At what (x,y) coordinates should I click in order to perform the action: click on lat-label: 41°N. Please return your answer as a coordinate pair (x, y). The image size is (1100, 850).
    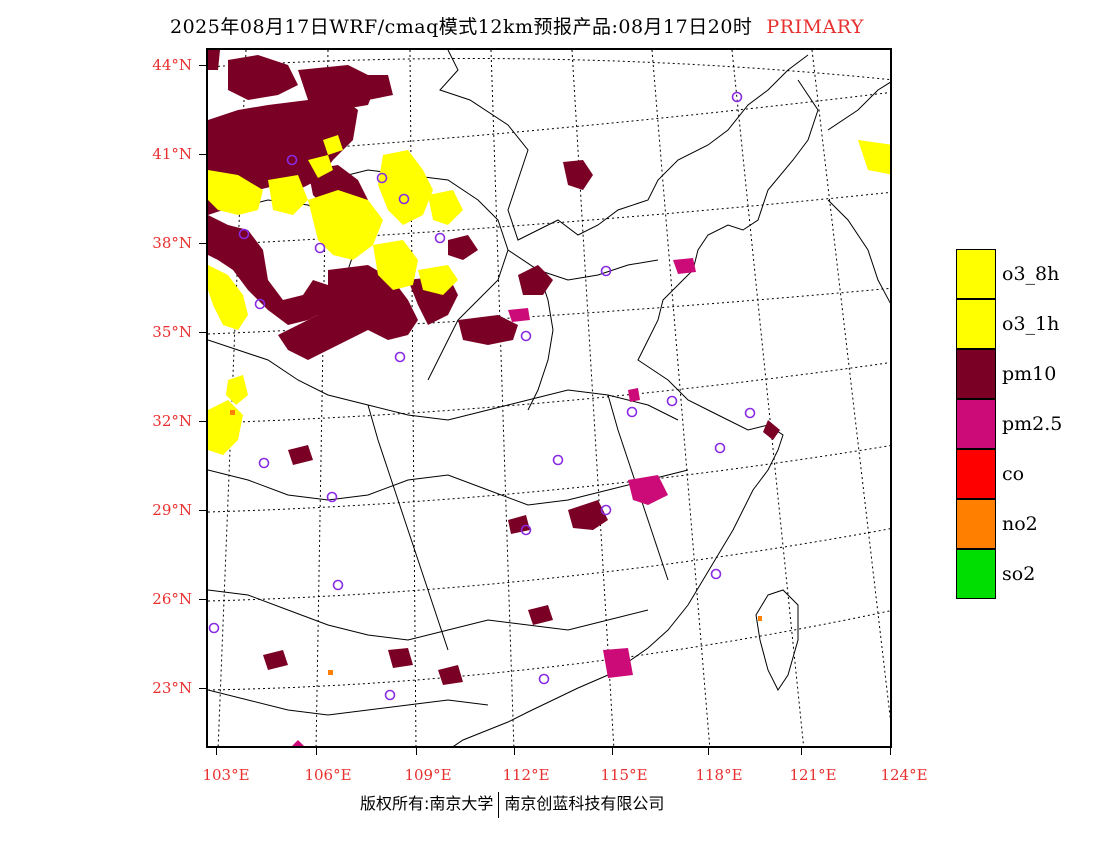
    Looking at the image, I should click on (172, 154).